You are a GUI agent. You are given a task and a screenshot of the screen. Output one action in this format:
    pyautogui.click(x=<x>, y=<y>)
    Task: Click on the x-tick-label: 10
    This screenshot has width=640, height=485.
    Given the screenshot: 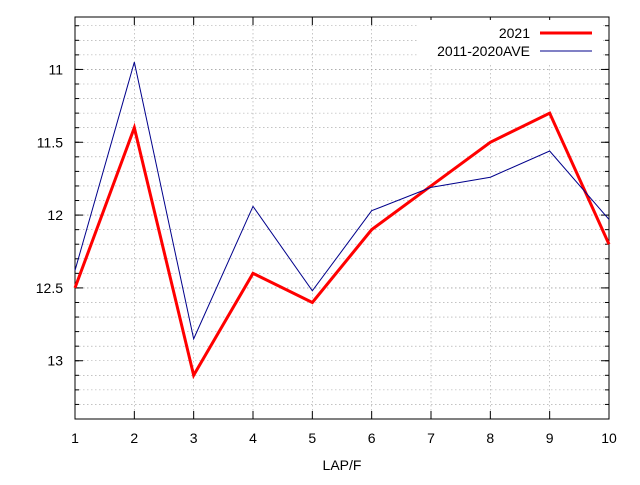 What is the action you would take?
    pyautogui.click(x=609, y=438)
    